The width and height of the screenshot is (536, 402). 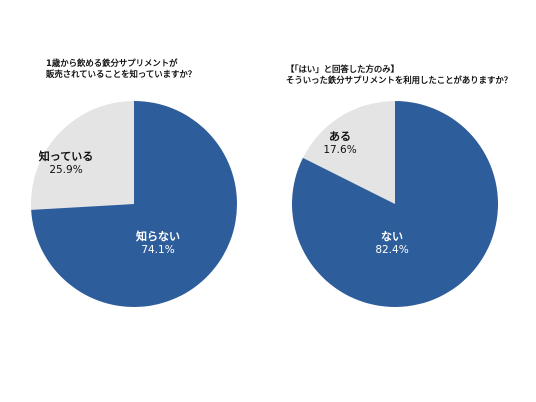 I want to click on chart-title: 1歳から飲める鉄分サプリメントが 販売されていることを知っていますか？, so click(x=121, y=69).